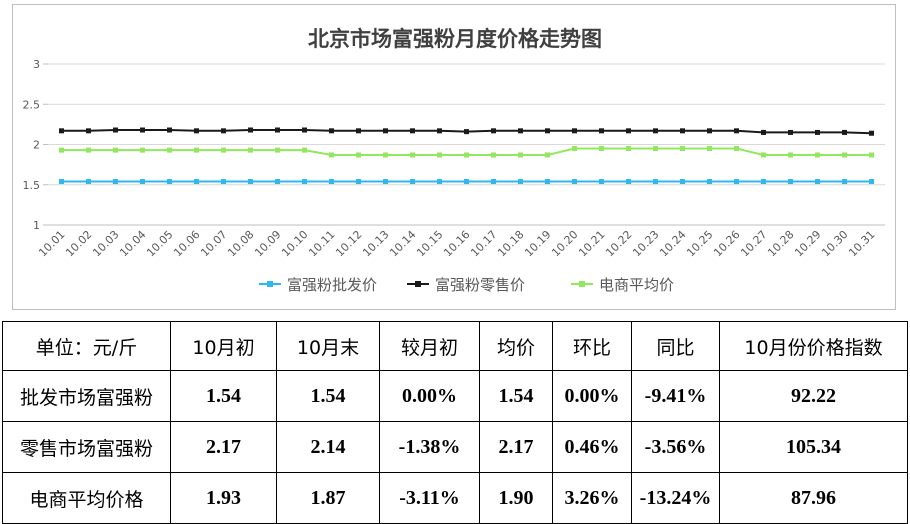 This screenshot has height=524, width=910. What do you see at coordinates (636, 285) in the screenshot?
I see `legend-entry: 电商平均价` at bounding box center [636, 285].